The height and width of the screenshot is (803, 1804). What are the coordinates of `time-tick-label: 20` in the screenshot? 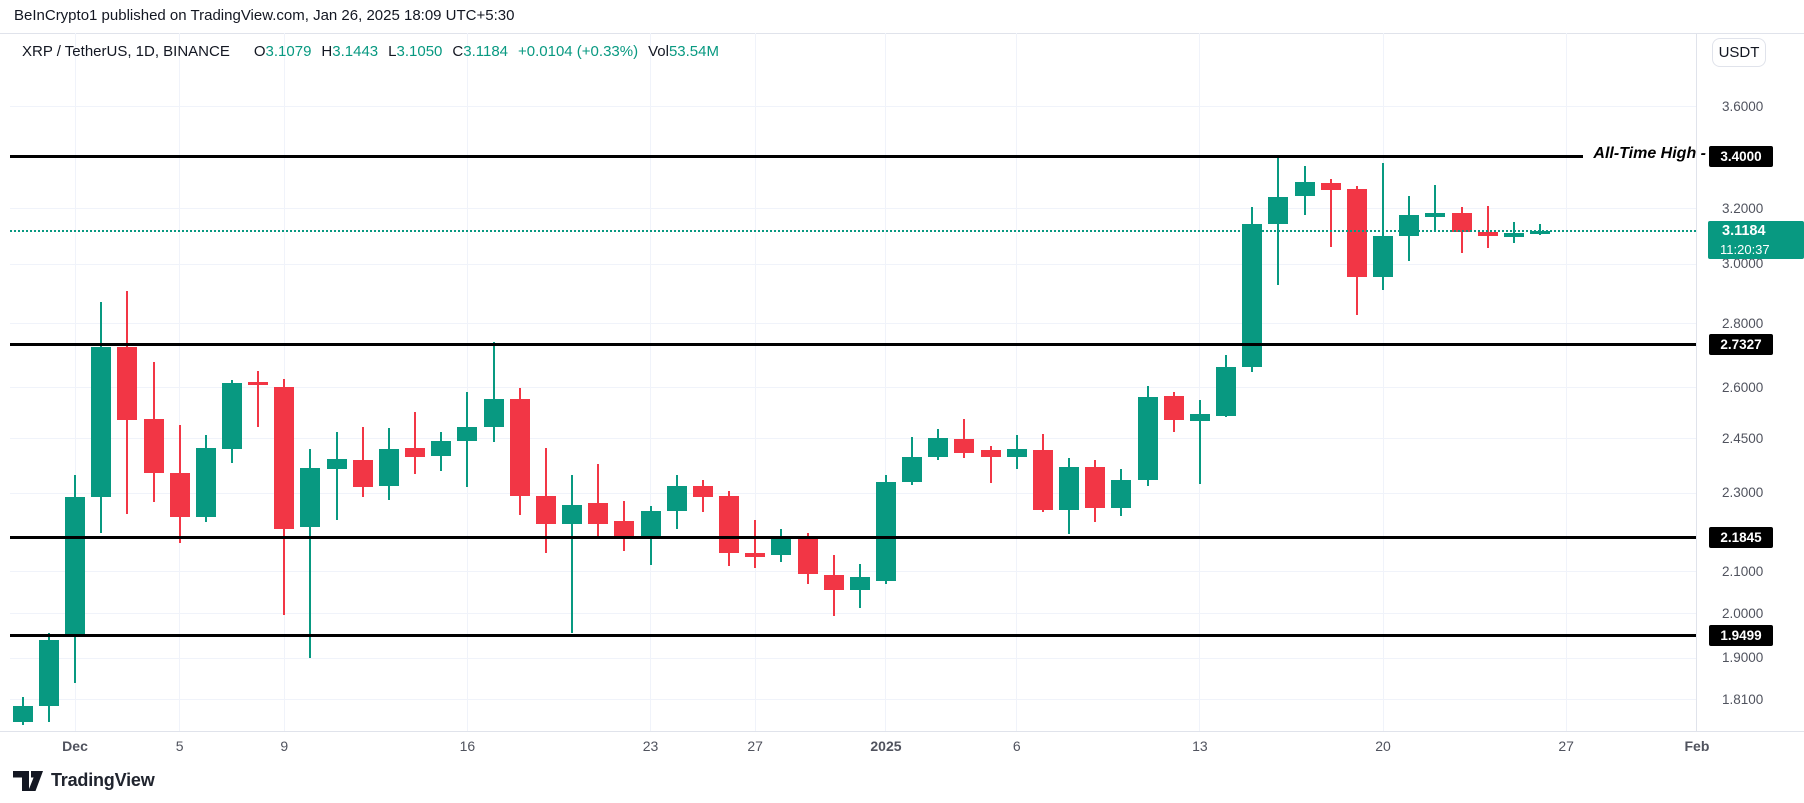 It's located at (1383, 746).